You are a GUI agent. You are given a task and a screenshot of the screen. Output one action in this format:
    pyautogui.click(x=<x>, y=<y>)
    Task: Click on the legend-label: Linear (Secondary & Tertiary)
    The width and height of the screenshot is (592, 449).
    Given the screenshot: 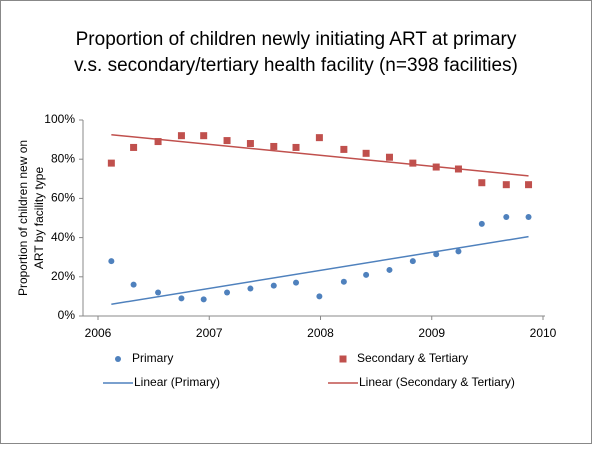 What is the action you would take?
    pyautogui.click(x=437, y=382)
    